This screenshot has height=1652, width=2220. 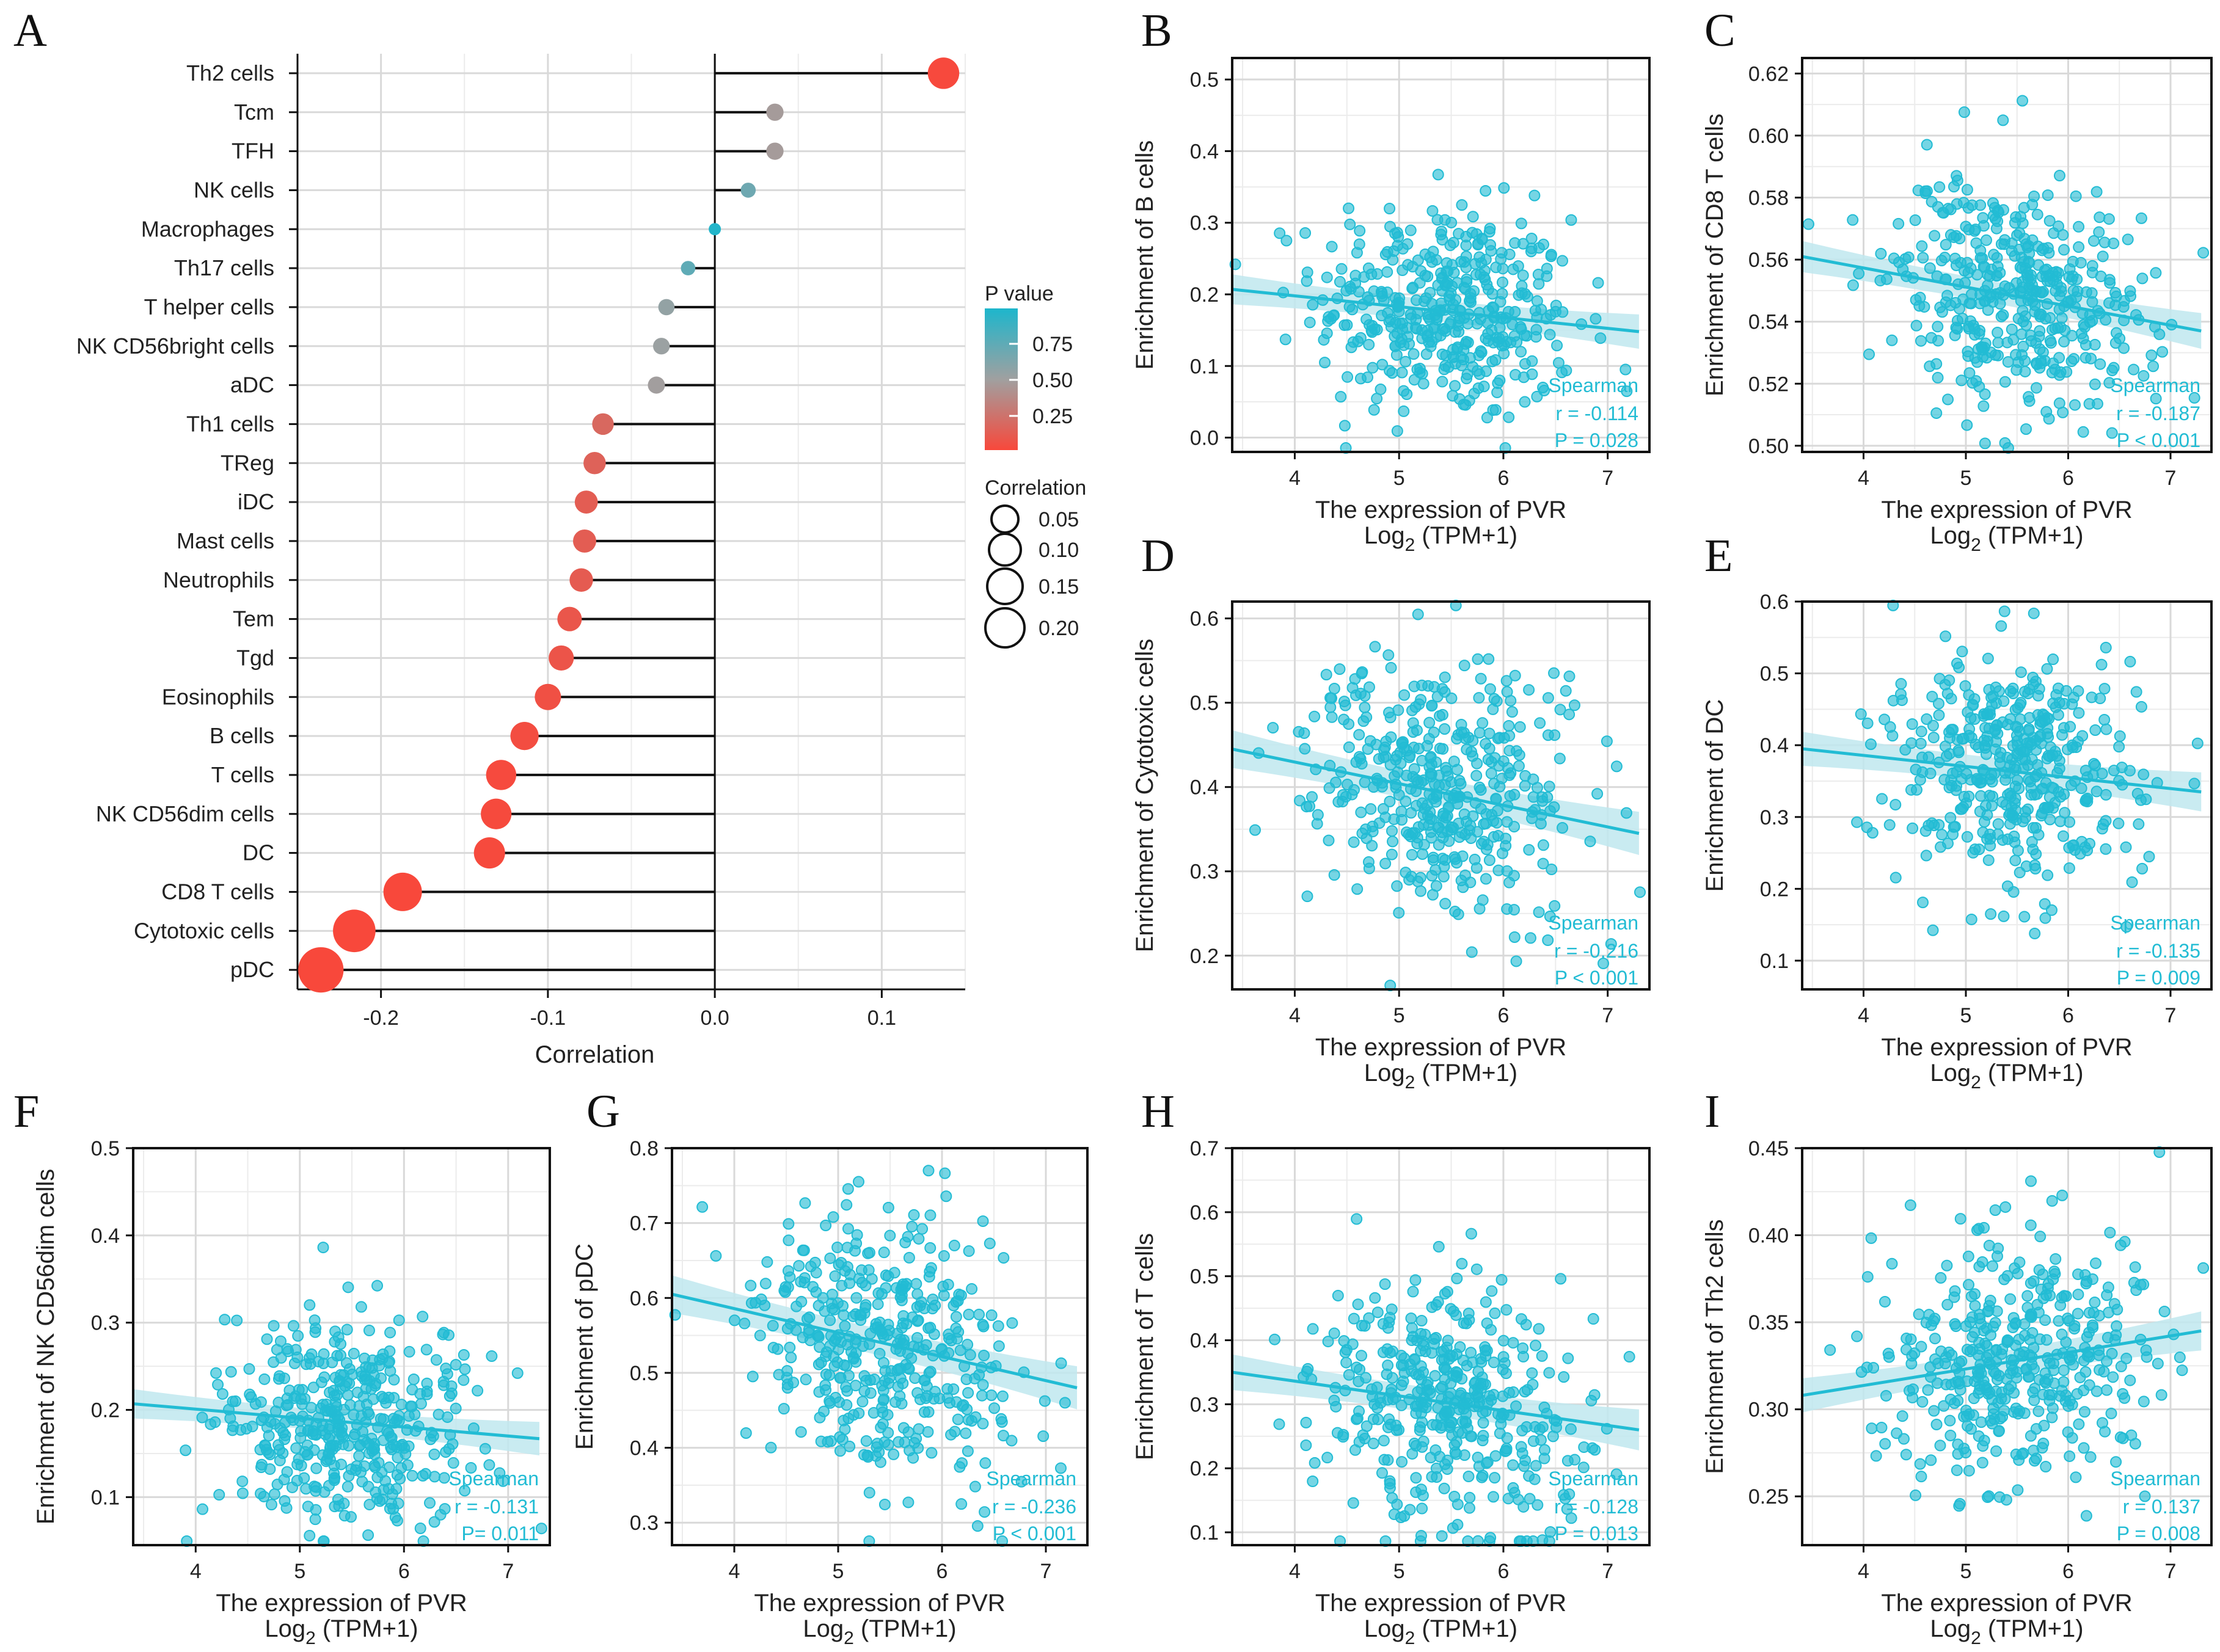 I want to click on category-label: Th1 cells, so click(x=230, y=423).